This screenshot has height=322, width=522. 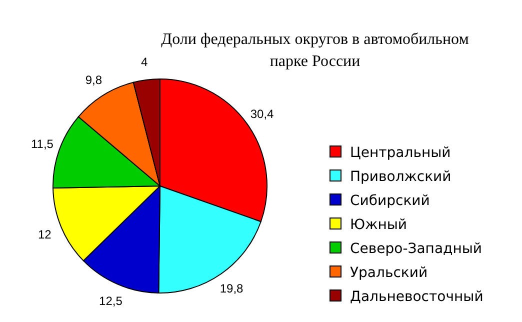 What do you see at coordinates (45, 234) in the screenshot?
I see `data-label: 12` at bounding box center [45, 234].